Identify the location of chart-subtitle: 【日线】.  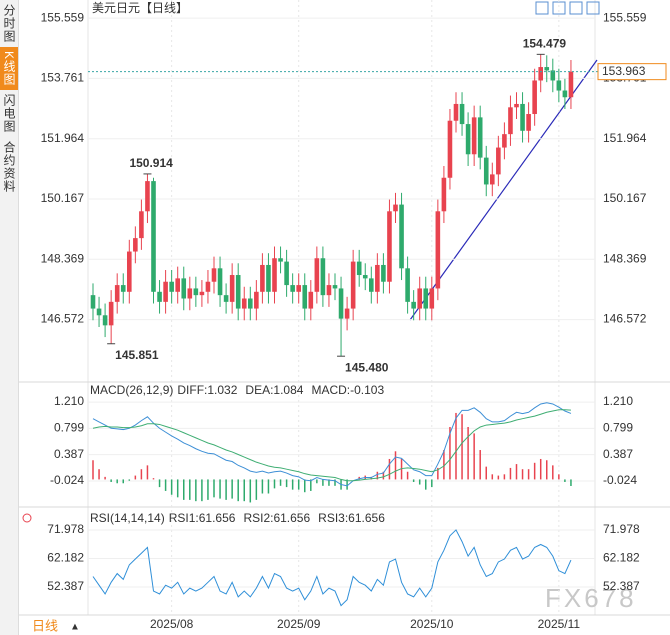
(164, 8).